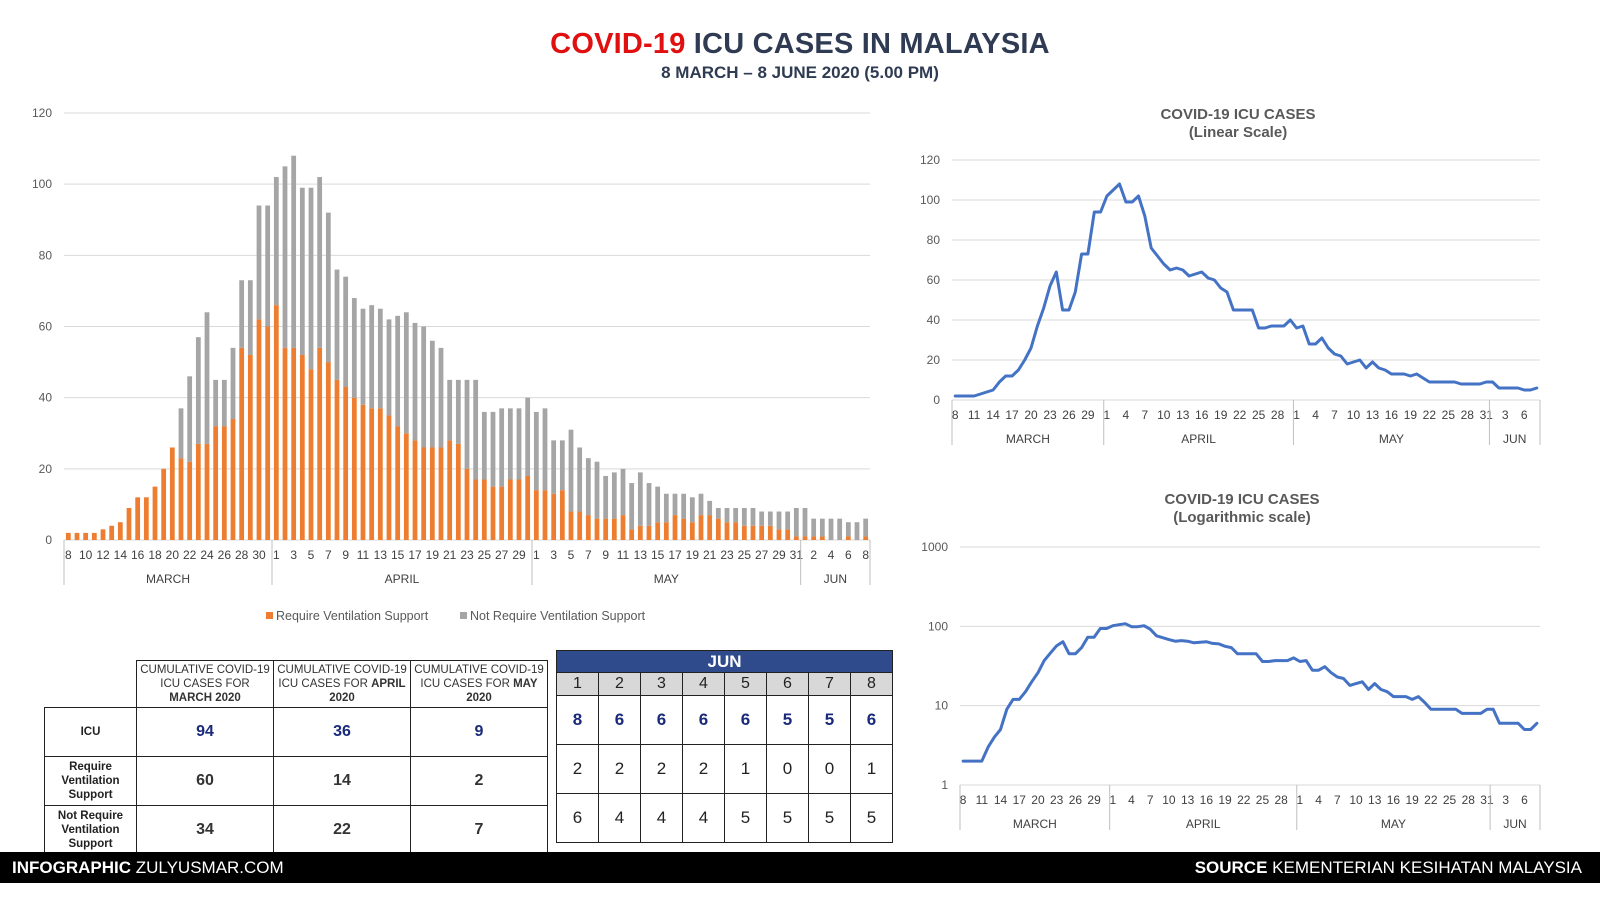 This screenshot has width=1600, height=905. Describe the element at coordinates (1392, 415) in the screenshot. I see `x-tick-label: 16` at that location.